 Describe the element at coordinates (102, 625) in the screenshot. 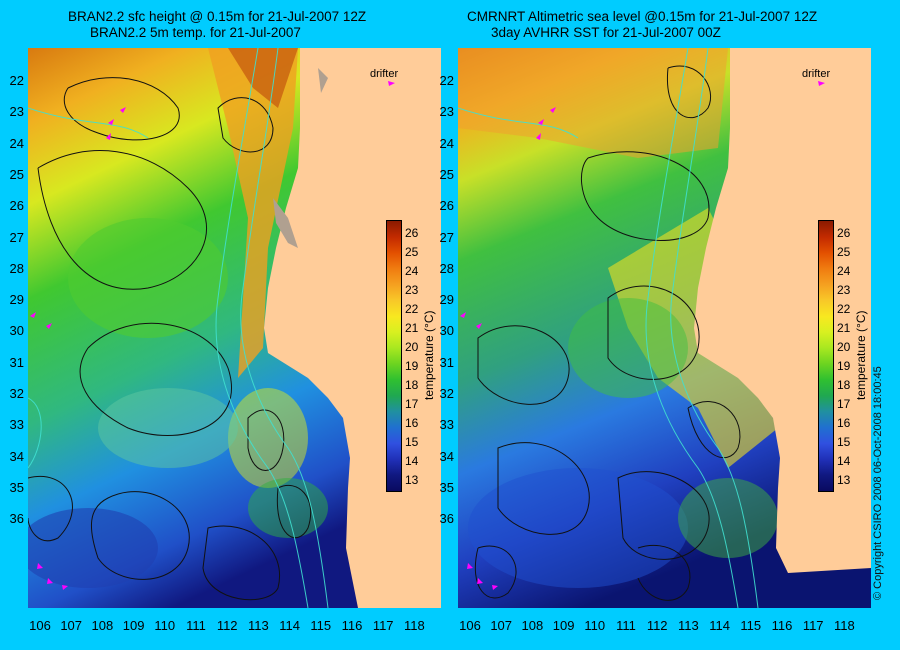

I see `longitude-label: 108` at that location.